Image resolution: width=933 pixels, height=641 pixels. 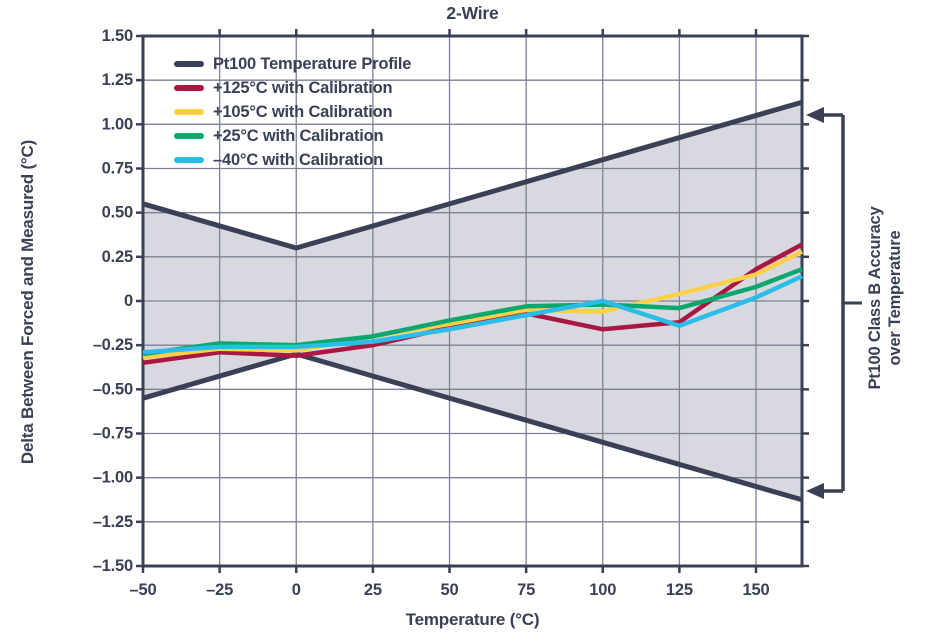 What do you see at coordinates (303, 87) in the screenshot?
I see `legend-label: +125°C with Calibration` at bounding box center [303, 87].